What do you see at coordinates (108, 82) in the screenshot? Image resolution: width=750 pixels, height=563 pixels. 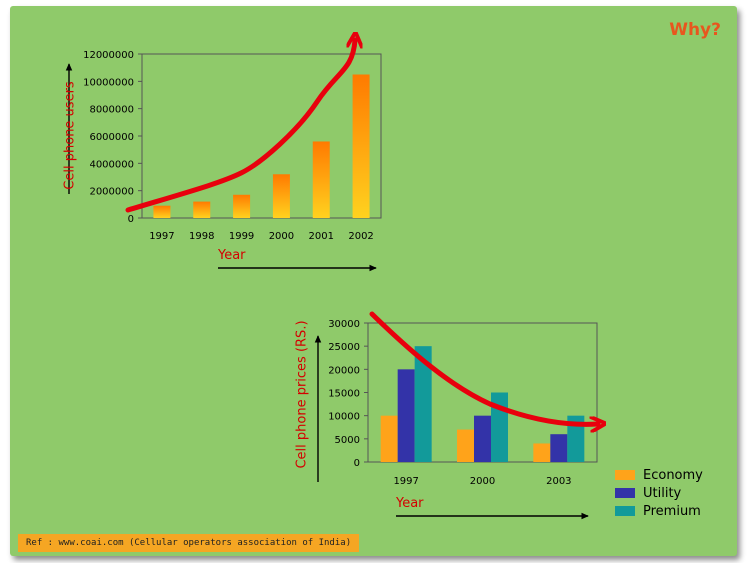 I see `y-tick-label: 10000000` at bounding box center [108, 82].